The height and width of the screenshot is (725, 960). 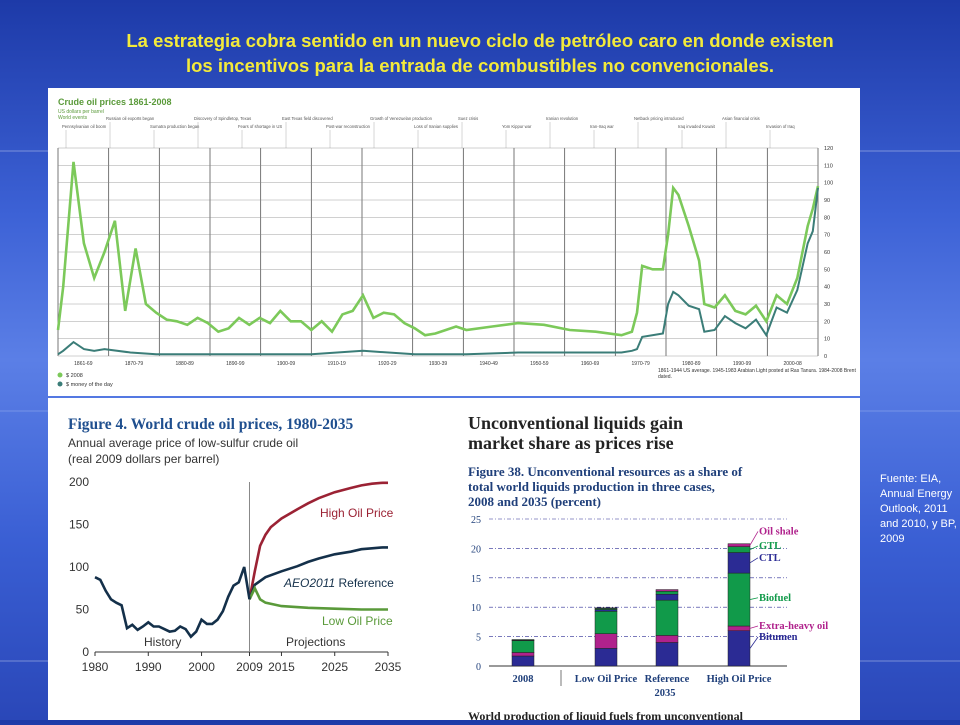 What do you see at coordinates (235, 364) in the screenshot?
I see `top-xtick-label: 1890-99` at bounding box center [235, 364].